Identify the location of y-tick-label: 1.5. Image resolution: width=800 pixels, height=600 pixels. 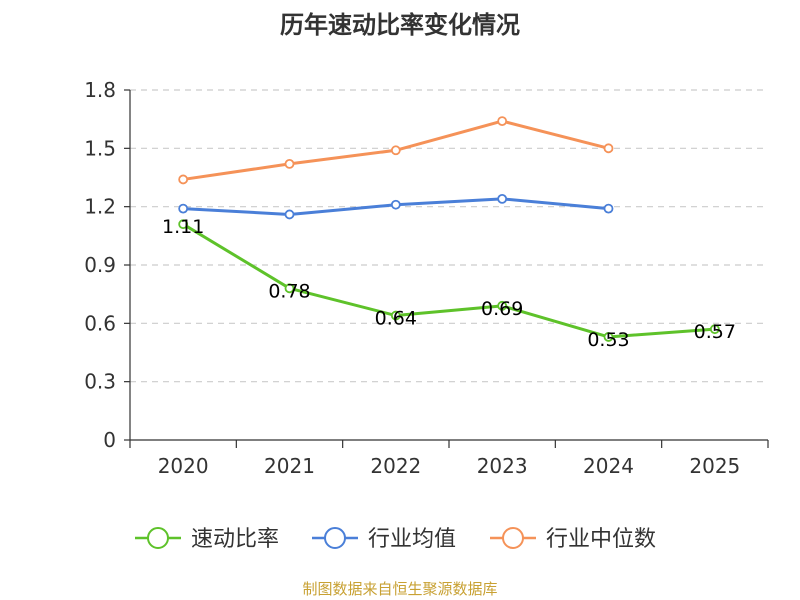
(100, 148).